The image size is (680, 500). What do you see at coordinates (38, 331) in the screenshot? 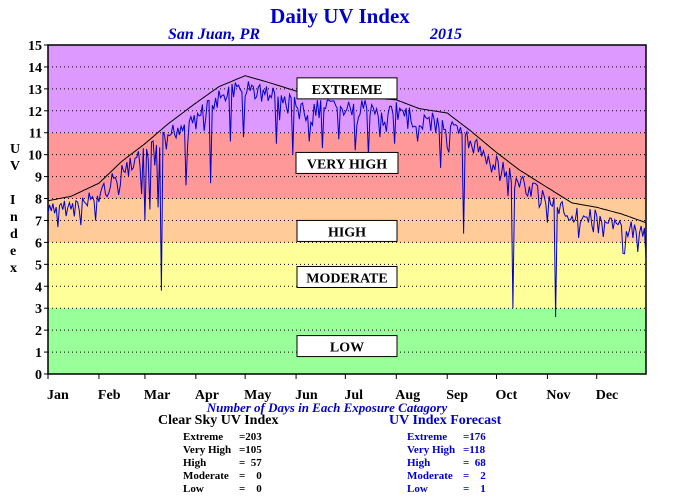
I see `y-tick-label: 2` at bounding box center [38, 331].